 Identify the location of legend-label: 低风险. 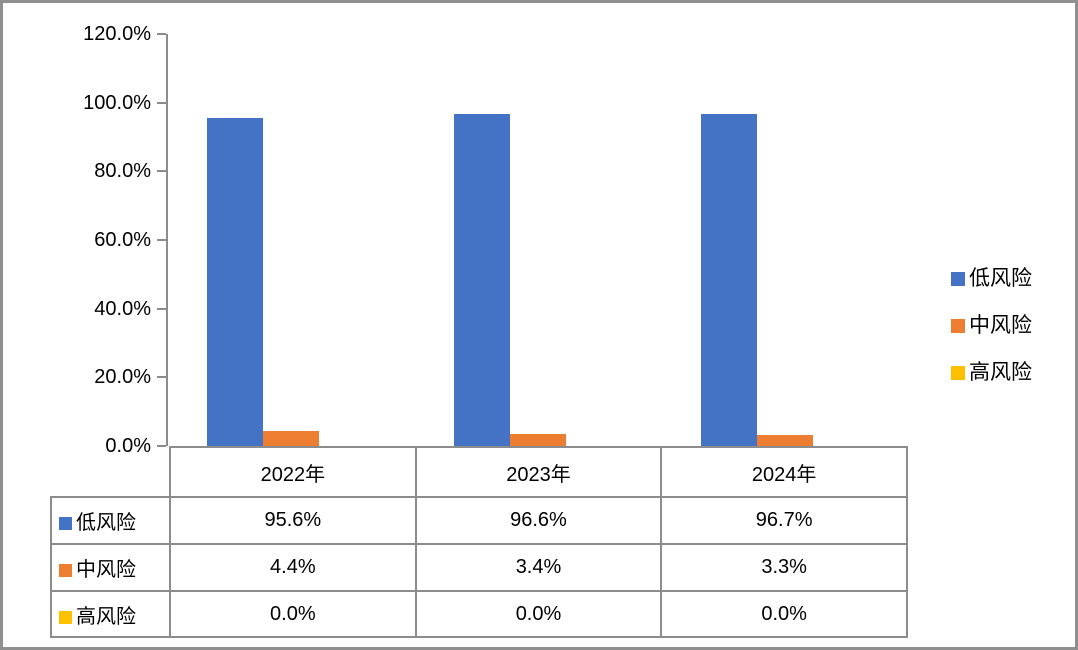
(1000, 278).